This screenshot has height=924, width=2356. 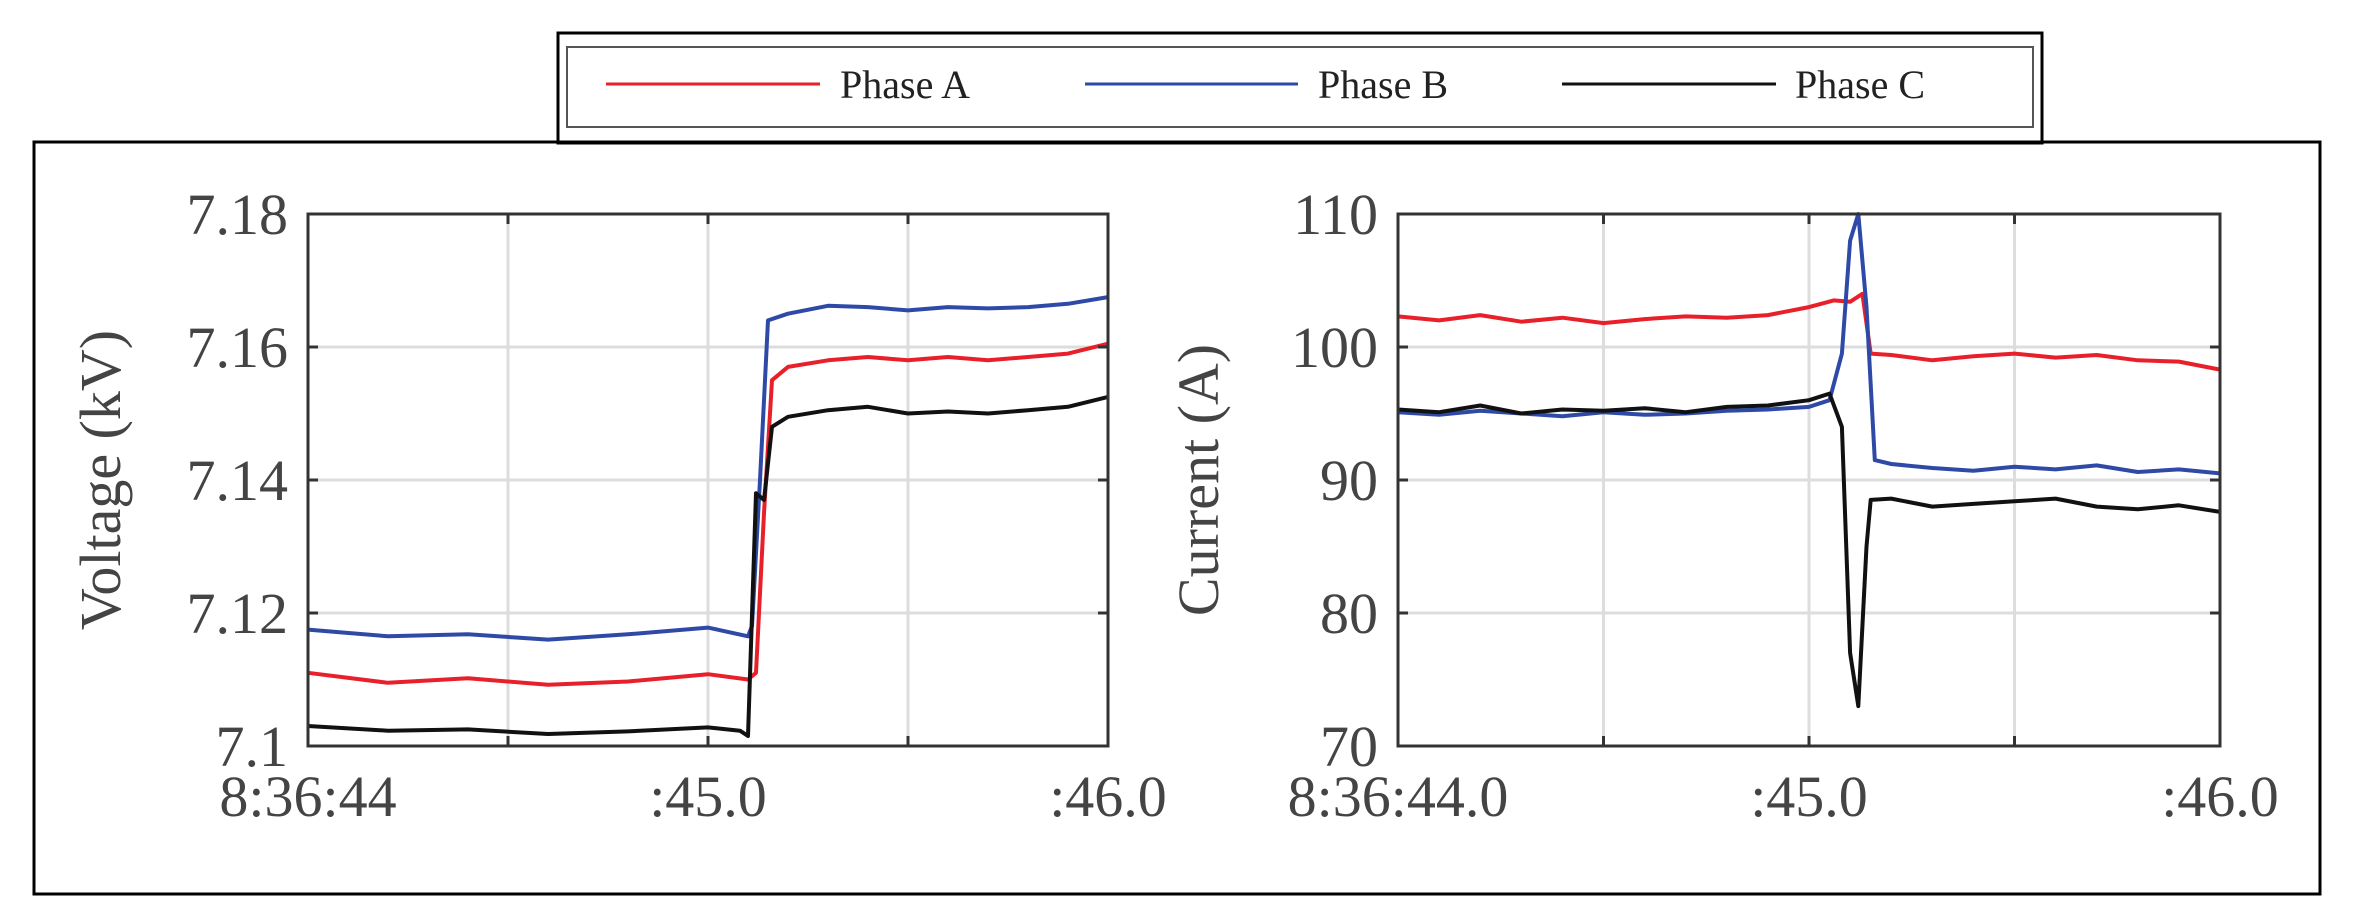 I want to click on voltage-series-phase-a, so click(x=708, y=514).